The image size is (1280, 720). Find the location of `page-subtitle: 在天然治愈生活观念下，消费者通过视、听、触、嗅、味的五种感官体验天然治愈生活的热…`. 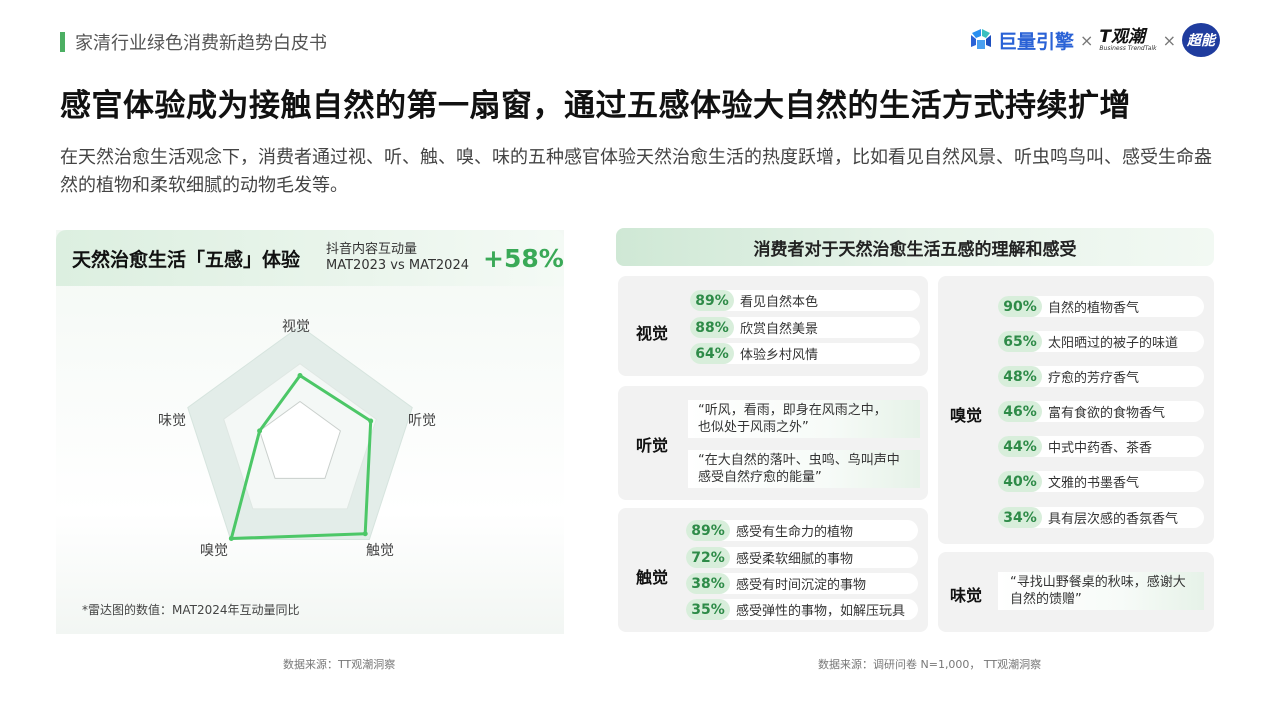

page-subtitle: 在天然治愈生活观念下，消费者通过视、听、触、嗅、味的五种感官体验天然治愈生活的热… is located at coordinates (636, 171).